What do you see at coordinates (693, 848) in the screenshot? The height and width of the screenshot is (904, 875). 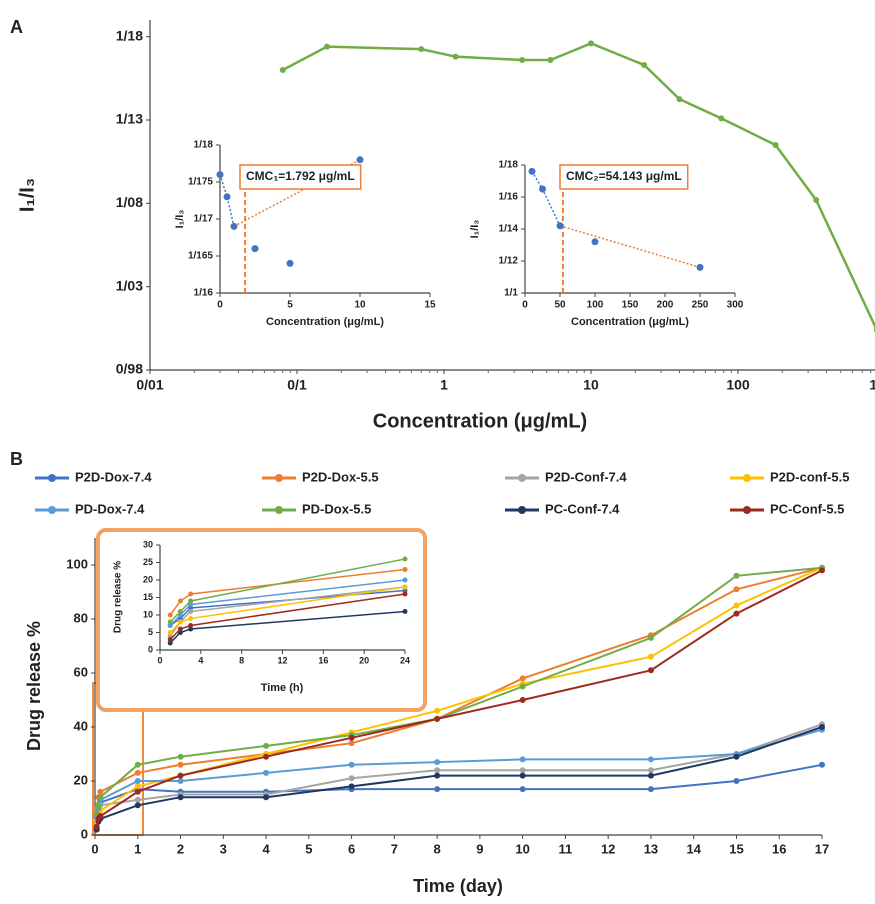 I see `x-tick-label: 14` at bounding box center [693, 848].